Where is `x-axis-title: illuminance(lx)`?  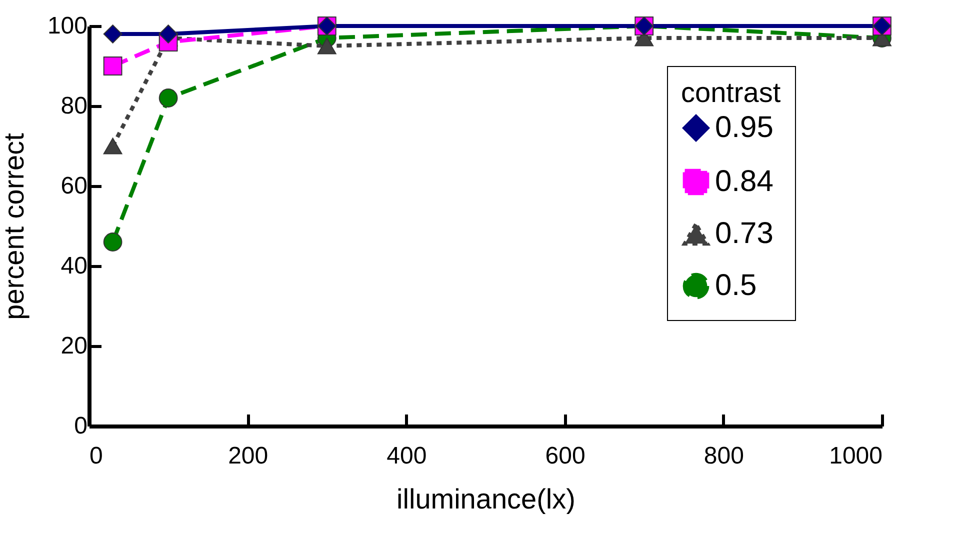 x-axis-title: illuminance(lx) is located at coordinates (486, 499).